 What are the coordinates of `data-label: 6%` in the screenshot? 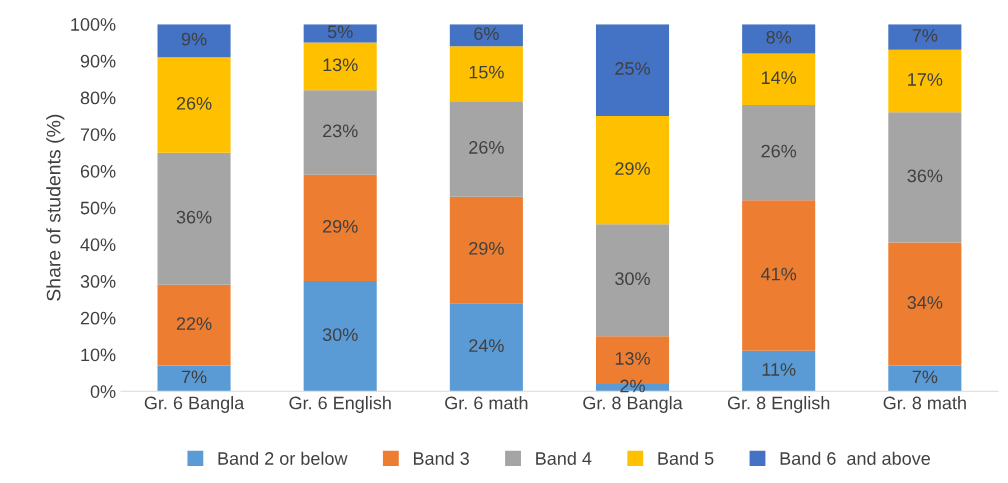 It's located at (486, 34).